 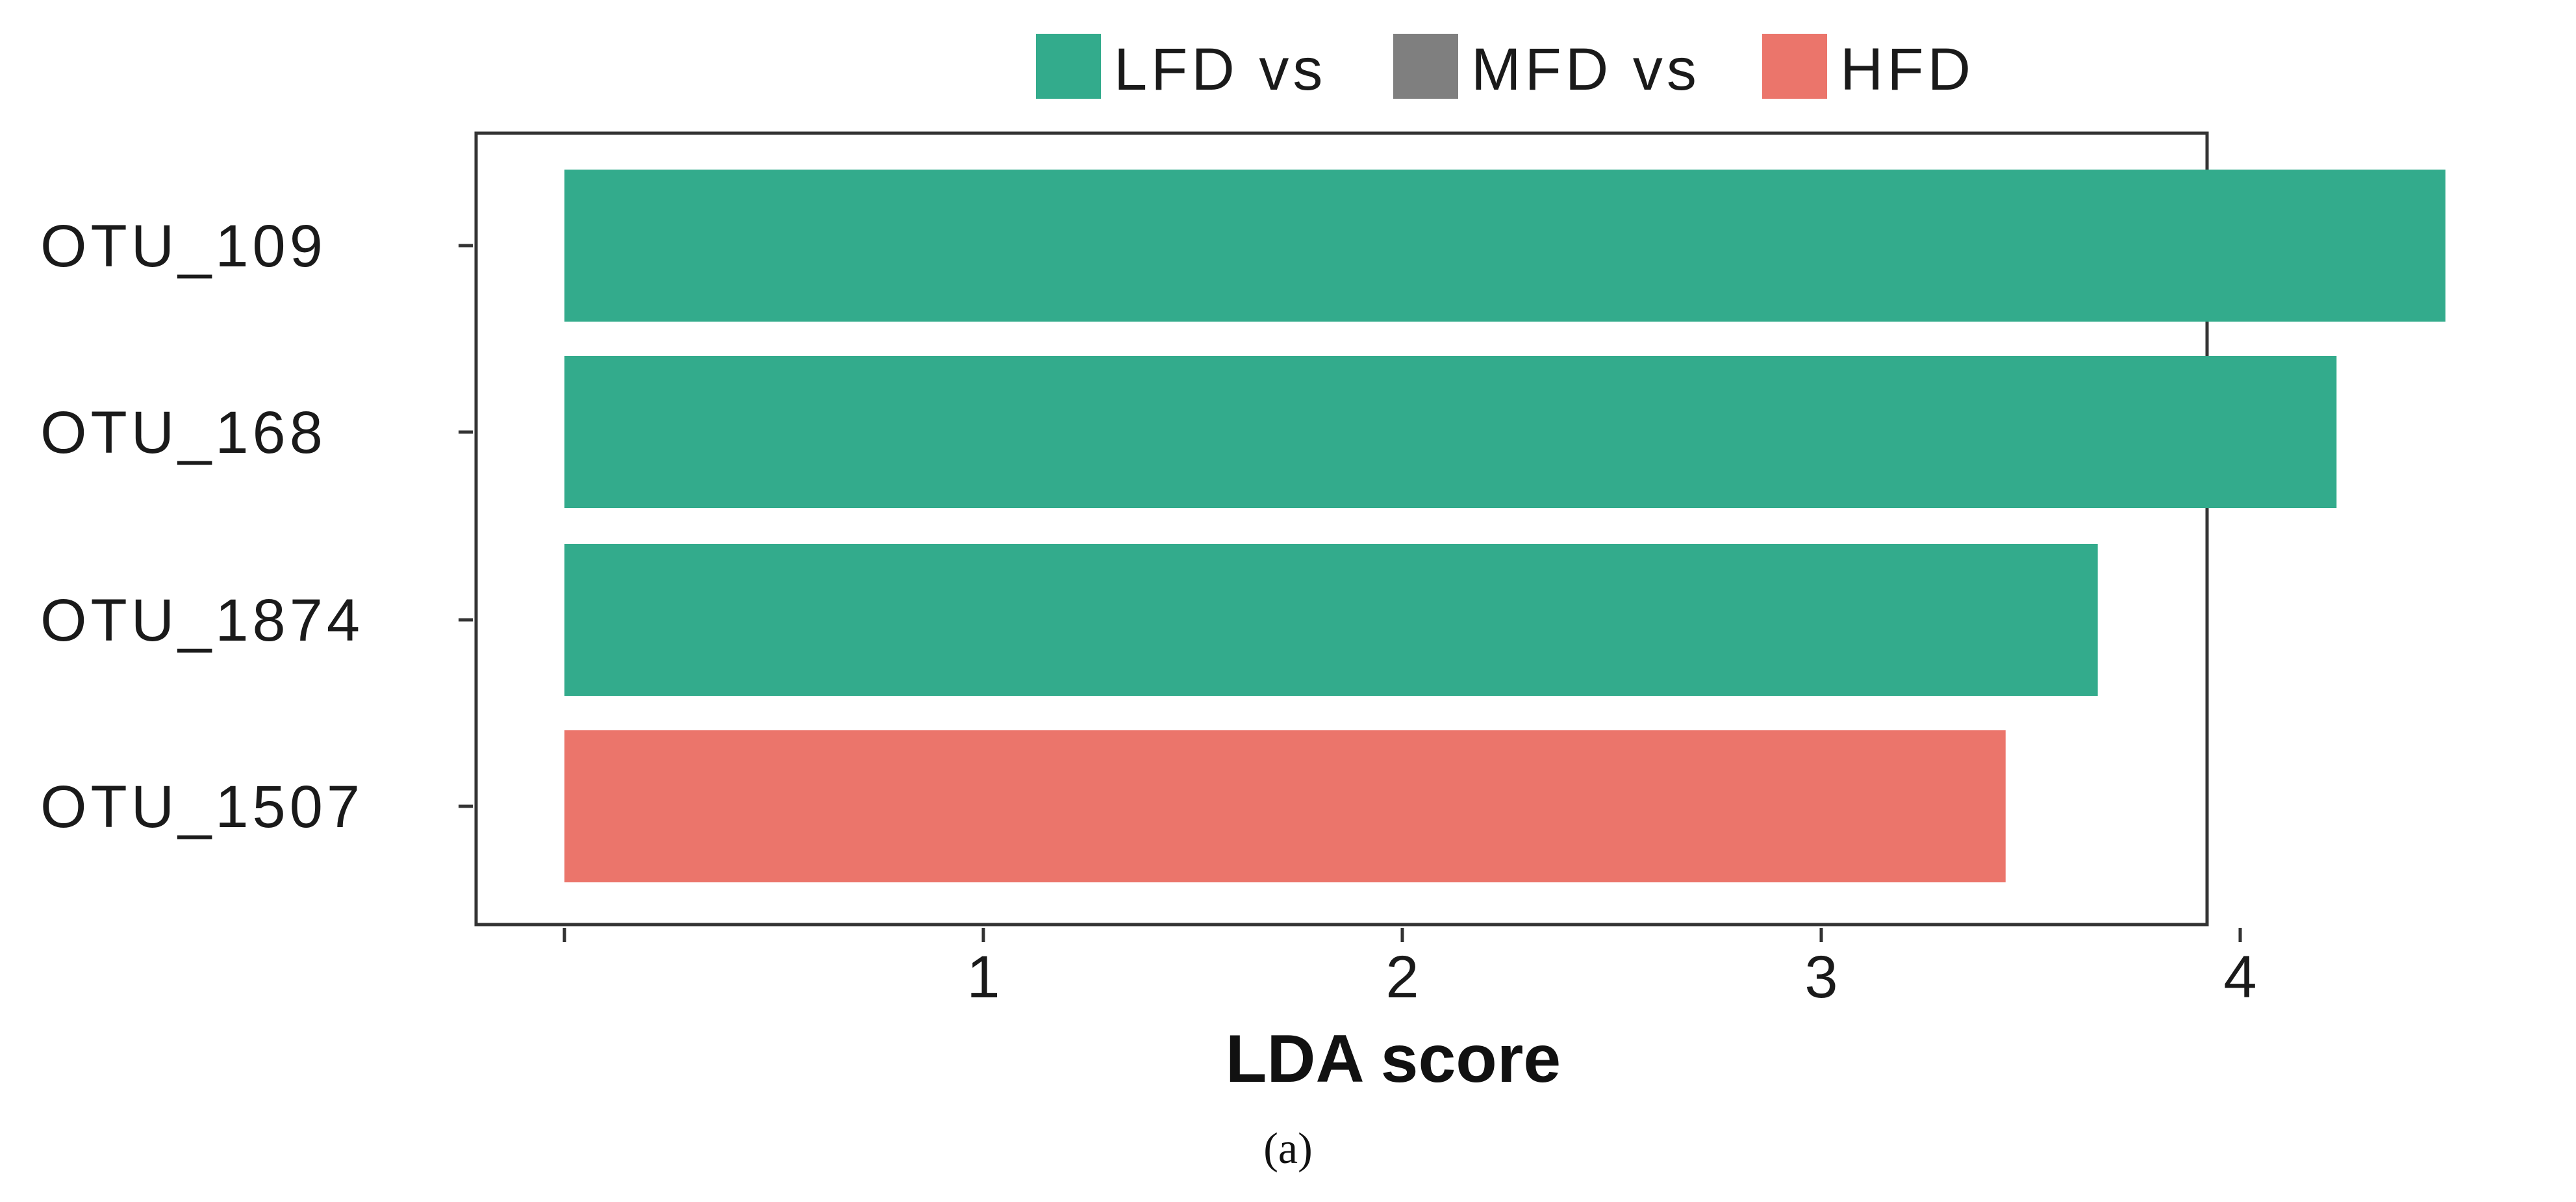 I want to click on x-tick-label-2: 2, so click(x=1402, y=977).